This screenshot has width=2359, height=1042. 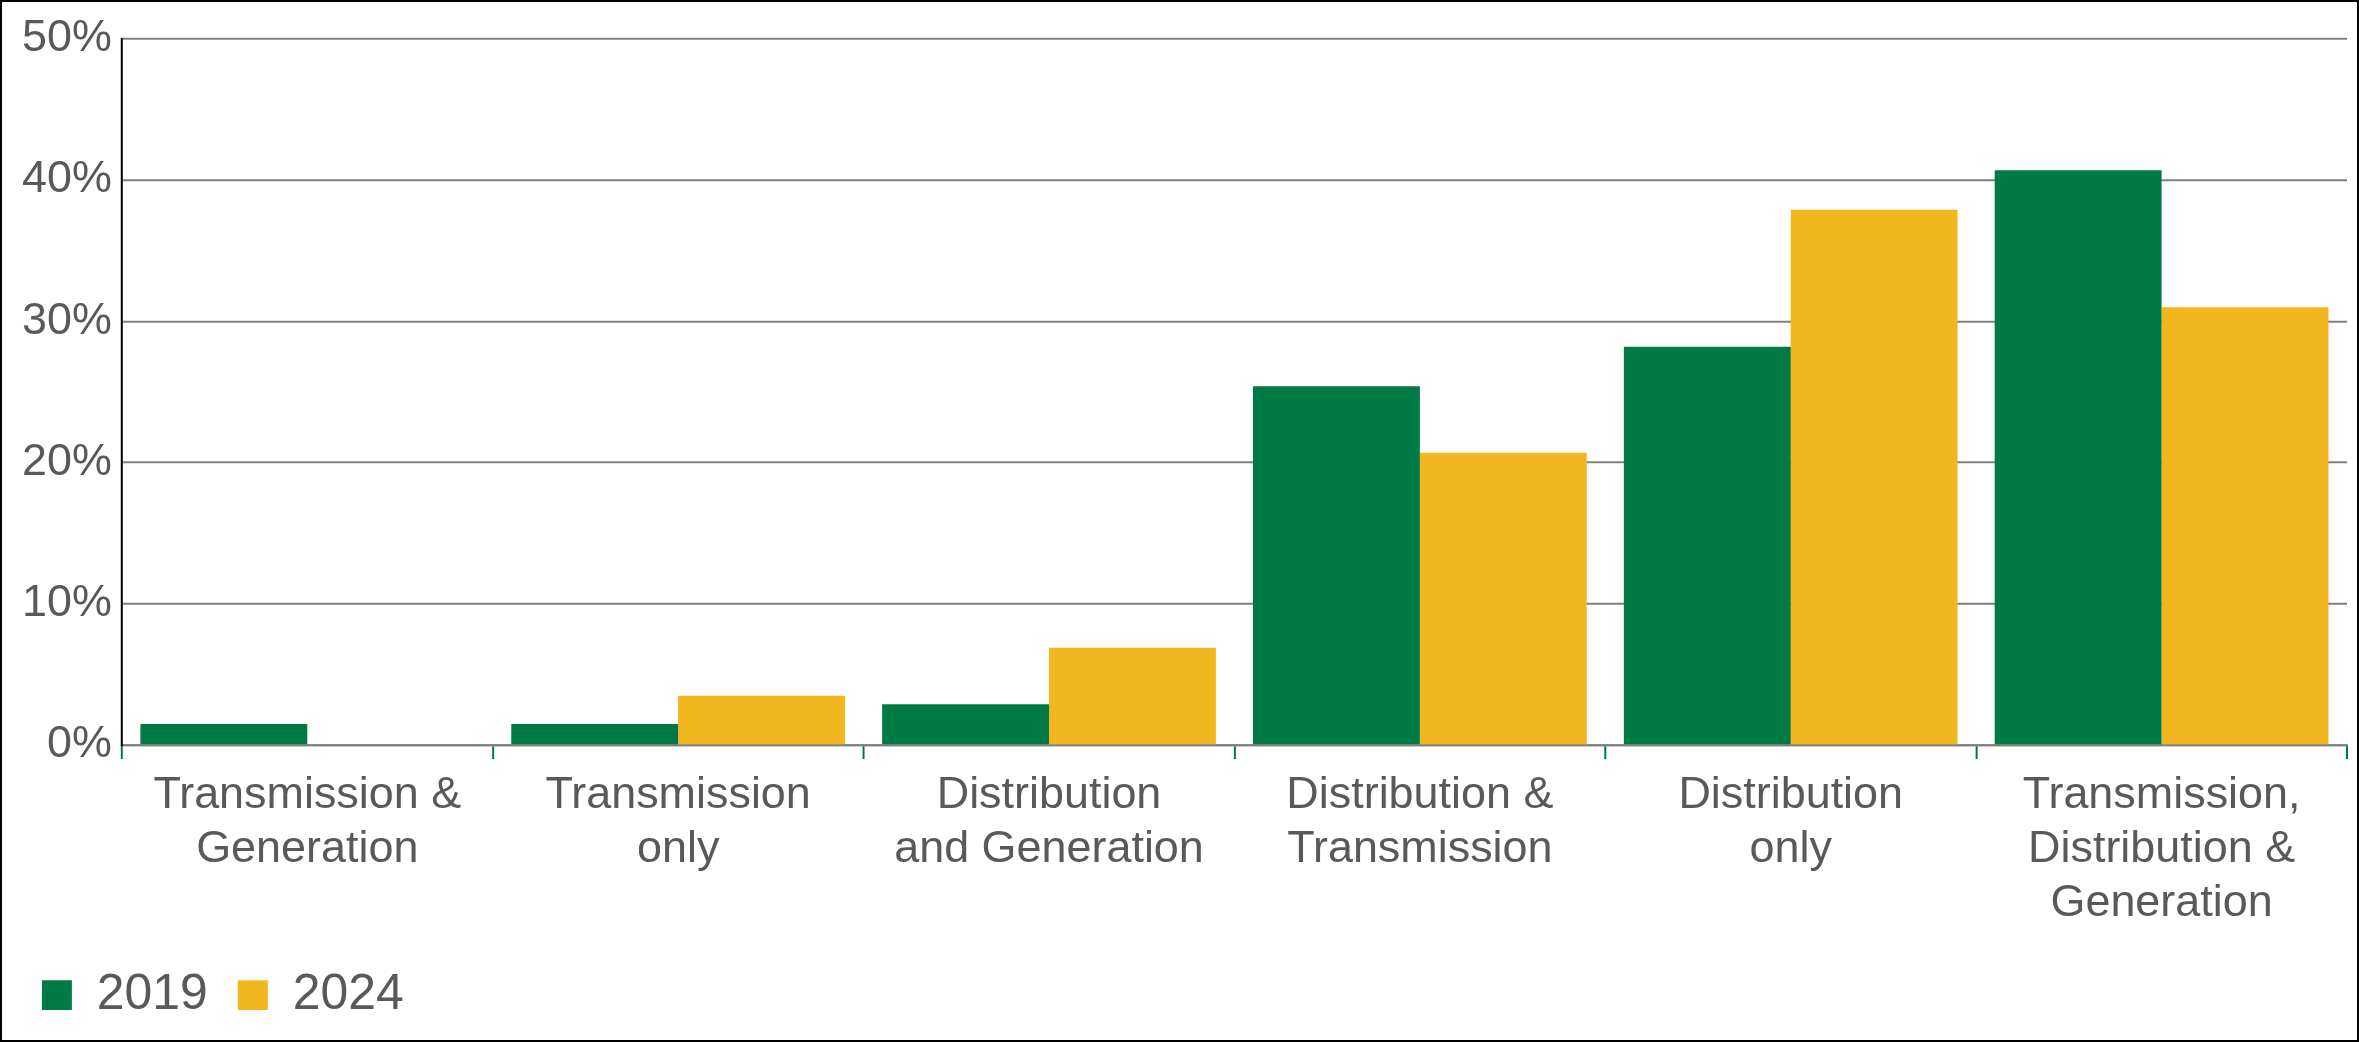 What do you see at coordinates (307, 820) in the screenshot?
I see `x-tick-label: Transmission & Generation` at bounding box center [307, 820].